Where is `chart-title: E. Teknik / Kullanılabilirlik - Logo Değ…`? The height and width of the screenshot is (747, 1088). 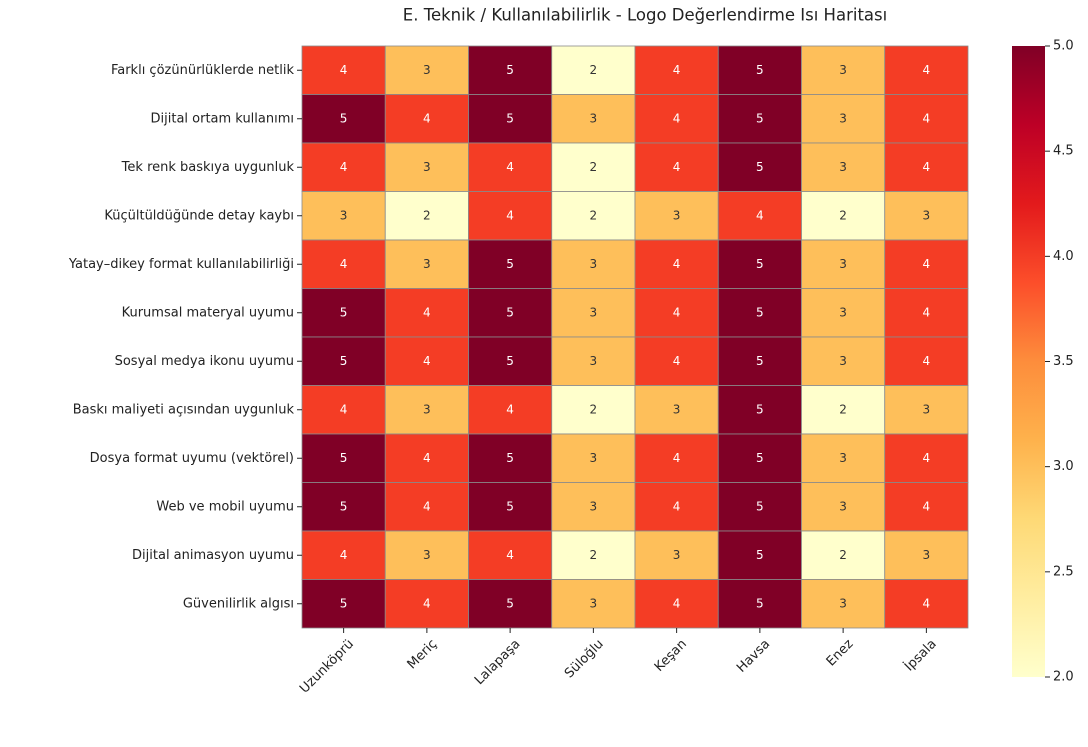 chart-title: E. Teknik / Kullanılabilirlik - Logo Değ… is located at coordinates (645, 15).